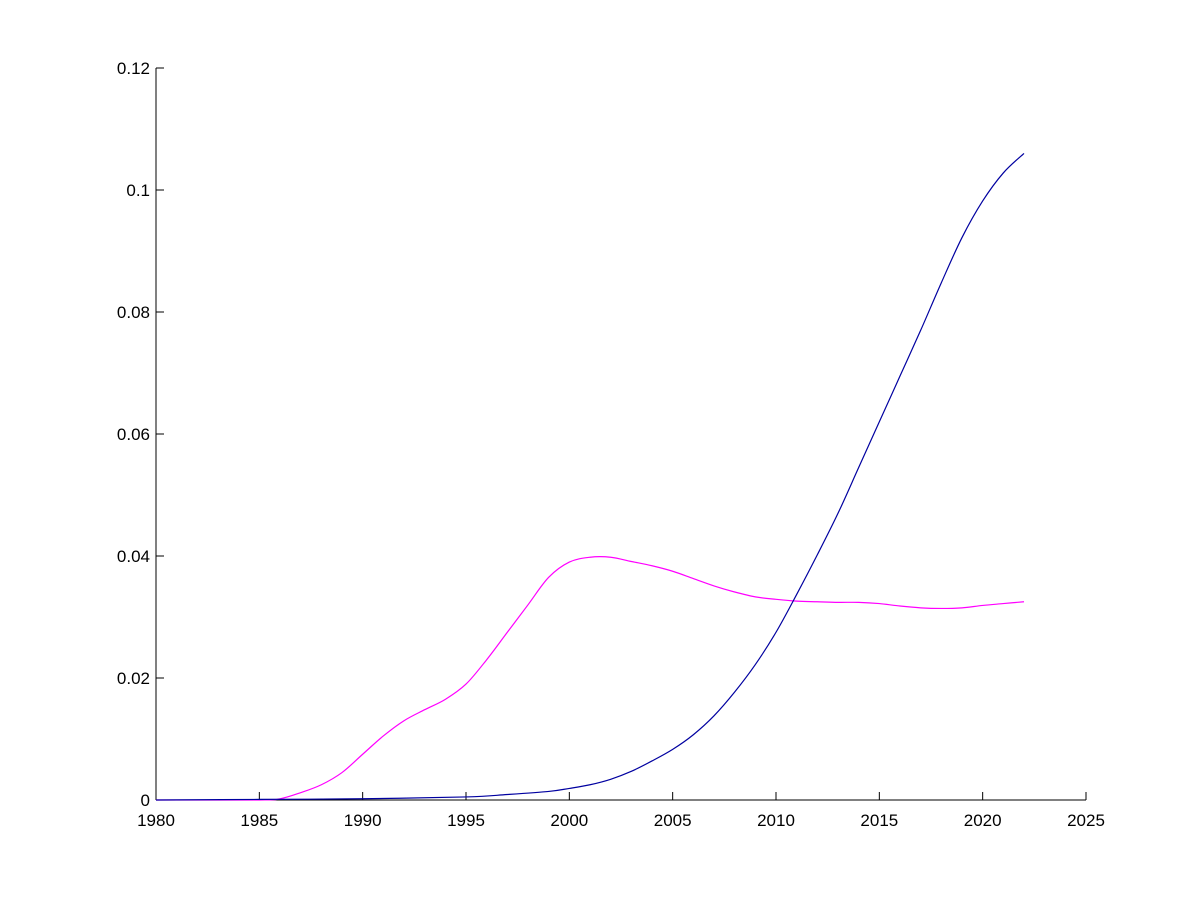 This screenshot has height=900, width=1200. I want to click on x-tick-label: 1980, so click(156, 820).